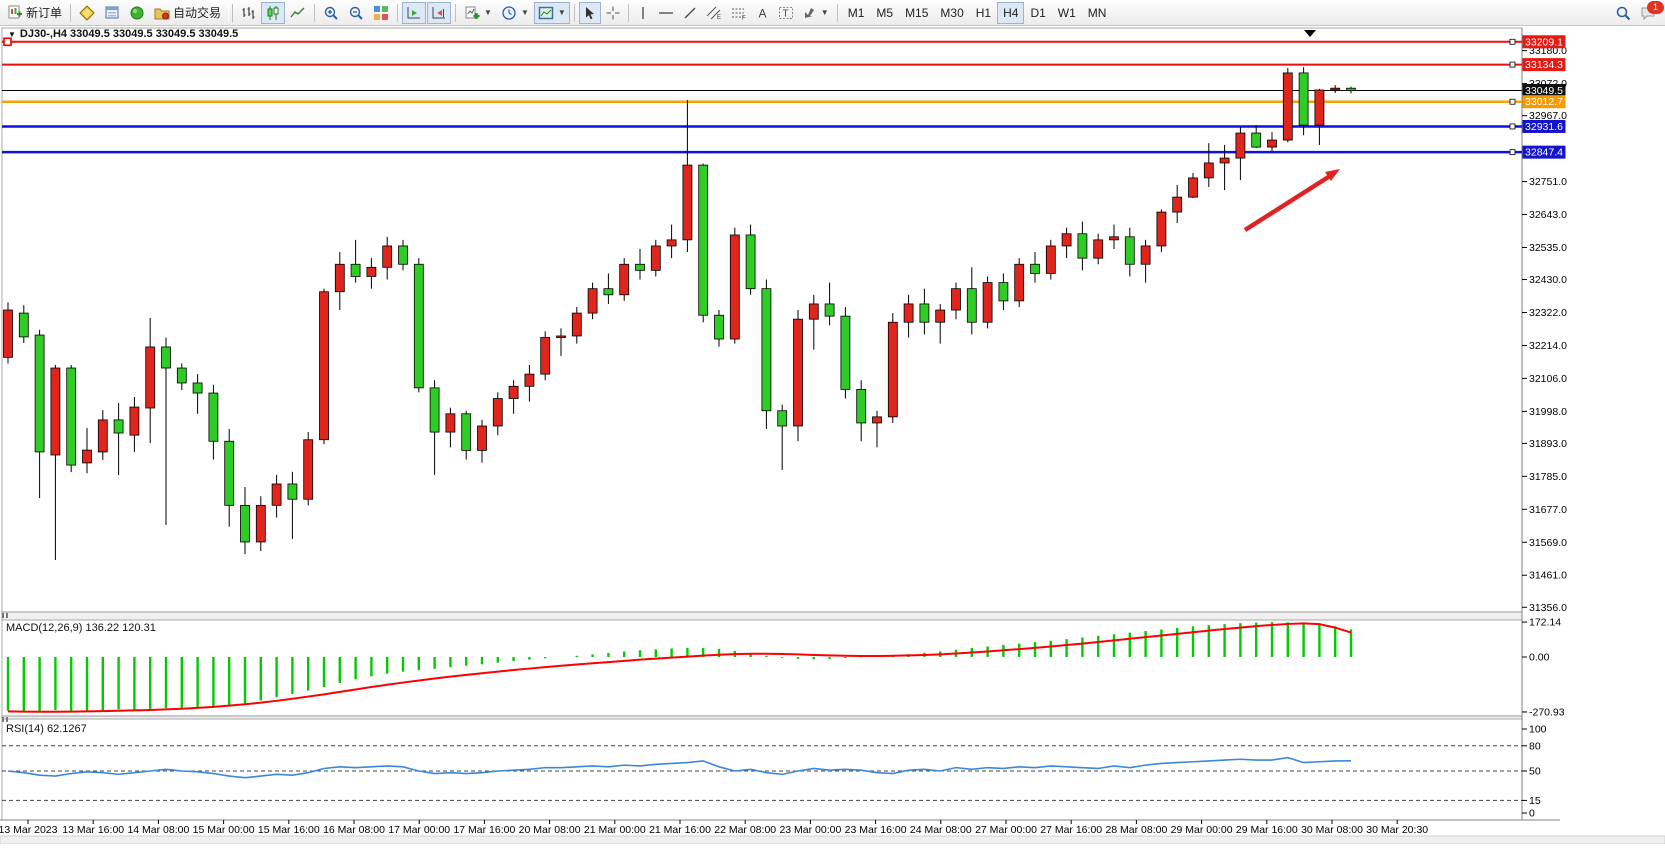  I want to click on notifications-button: 1, so click(1650, 12).